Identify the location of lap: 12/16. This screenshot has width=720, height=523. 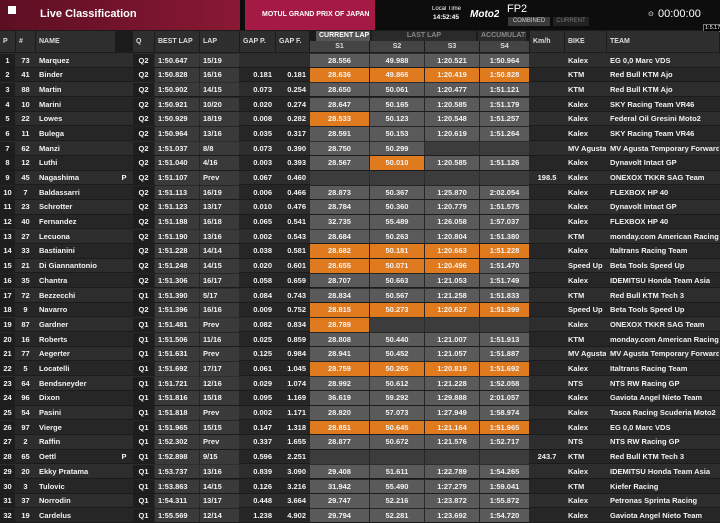
(219, 383).